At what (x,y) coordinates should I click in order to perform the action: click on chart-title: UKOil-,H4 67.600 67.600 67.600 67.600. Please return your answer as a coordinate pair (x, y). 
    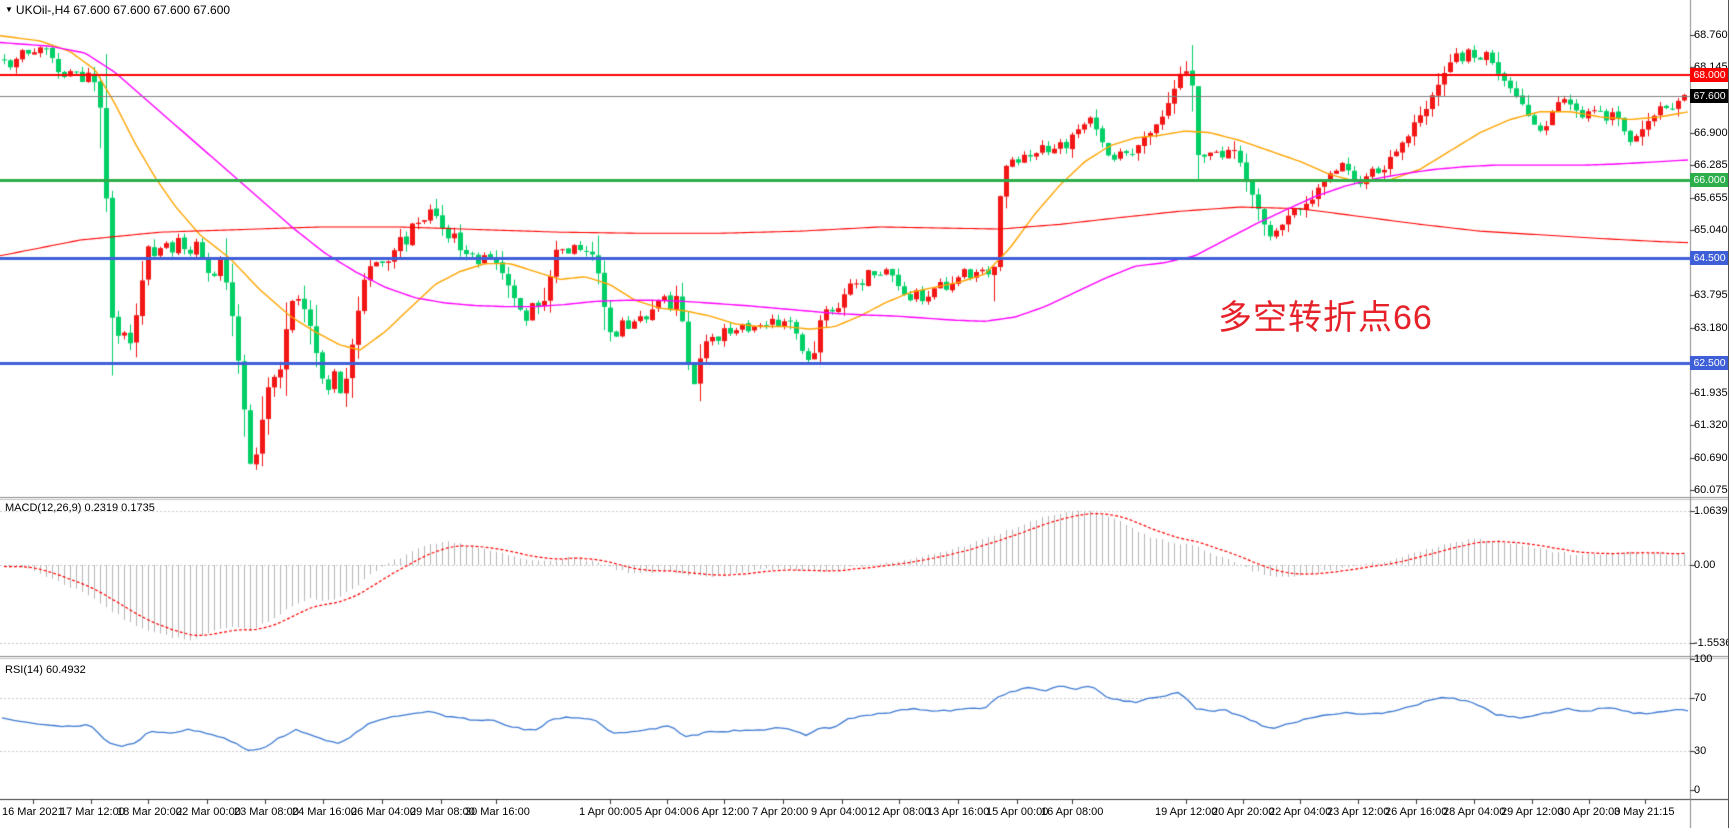
    Looking at the image, I should click on (123, 10).